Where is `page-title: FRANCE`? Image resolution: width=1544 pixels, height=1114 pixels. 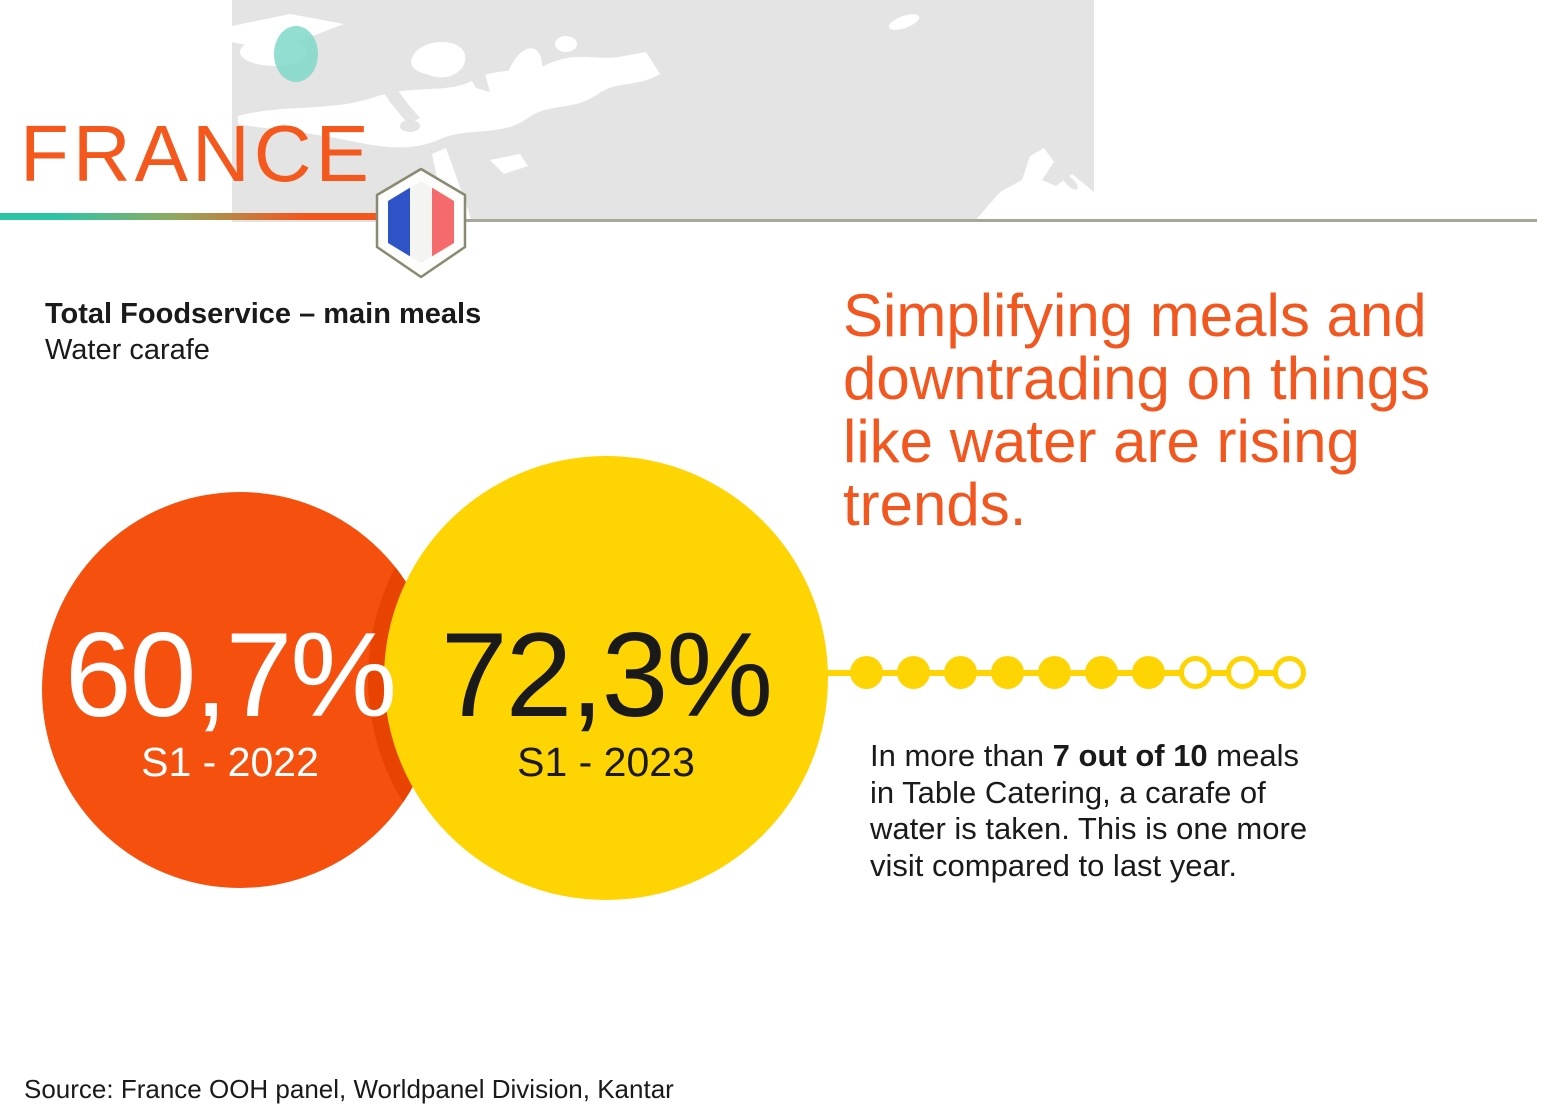 page-title: FRANCE is located at coordinates (196, 153).